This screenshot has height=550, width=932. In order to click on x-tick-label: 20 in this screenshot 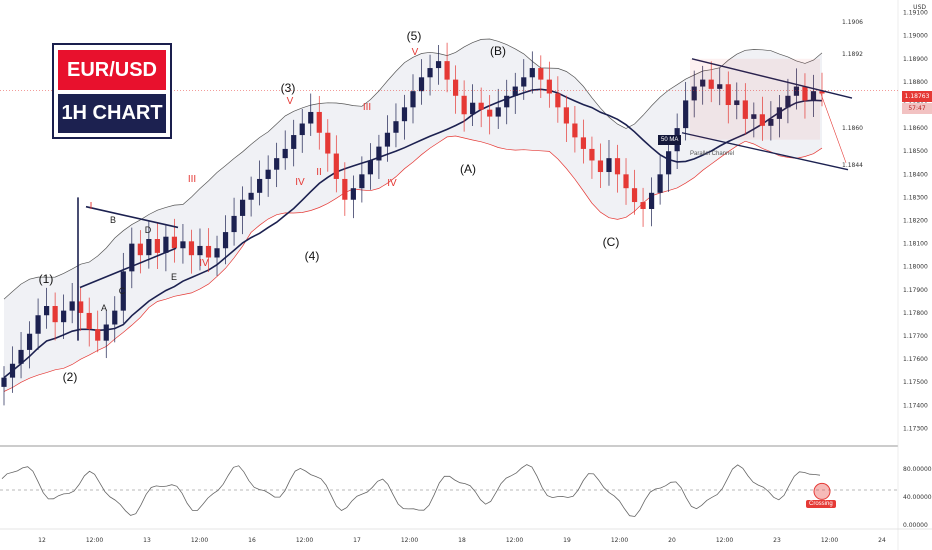, I will do `click(672, 540)`.